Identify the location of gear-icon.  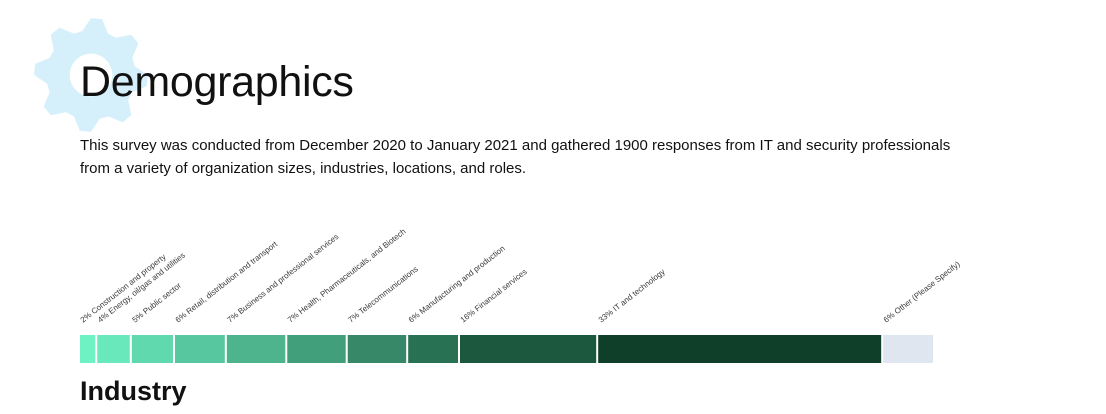
(91, 75).